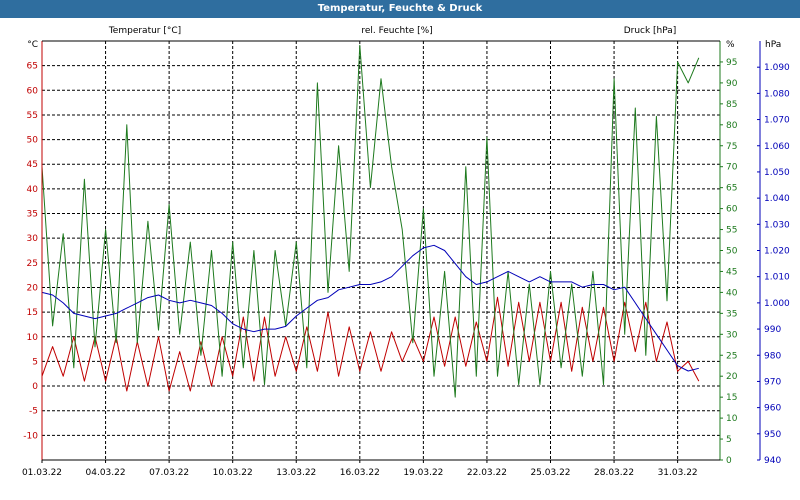 The height and width of the screenshot is (500, 800). Describe the element at coordinates (777, 225) in the screenshot. I see `pressure-tick-label: 1.030` at that location.